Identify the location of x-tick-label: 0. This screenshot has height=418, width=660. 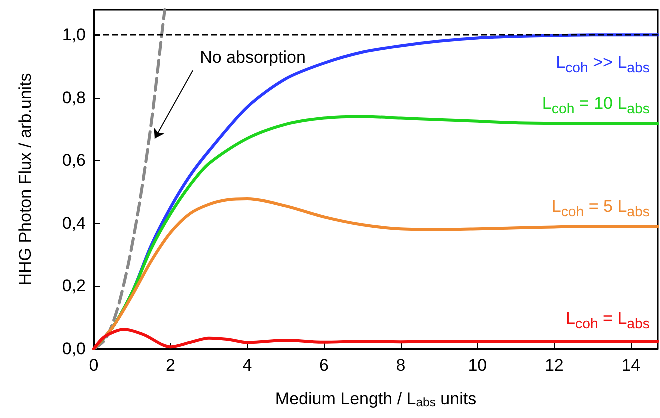
(94, 365).